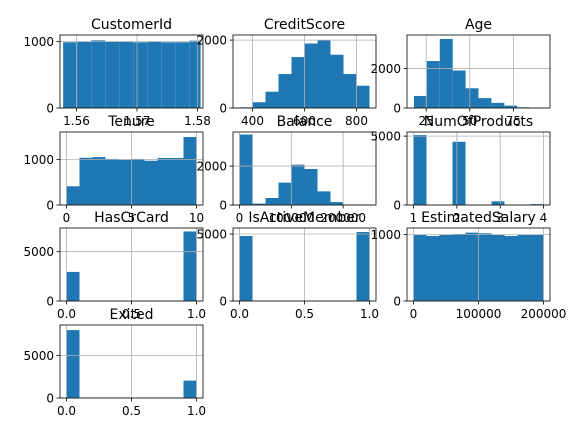  I want to click on x-tick-label: 3, so click(500, 218).